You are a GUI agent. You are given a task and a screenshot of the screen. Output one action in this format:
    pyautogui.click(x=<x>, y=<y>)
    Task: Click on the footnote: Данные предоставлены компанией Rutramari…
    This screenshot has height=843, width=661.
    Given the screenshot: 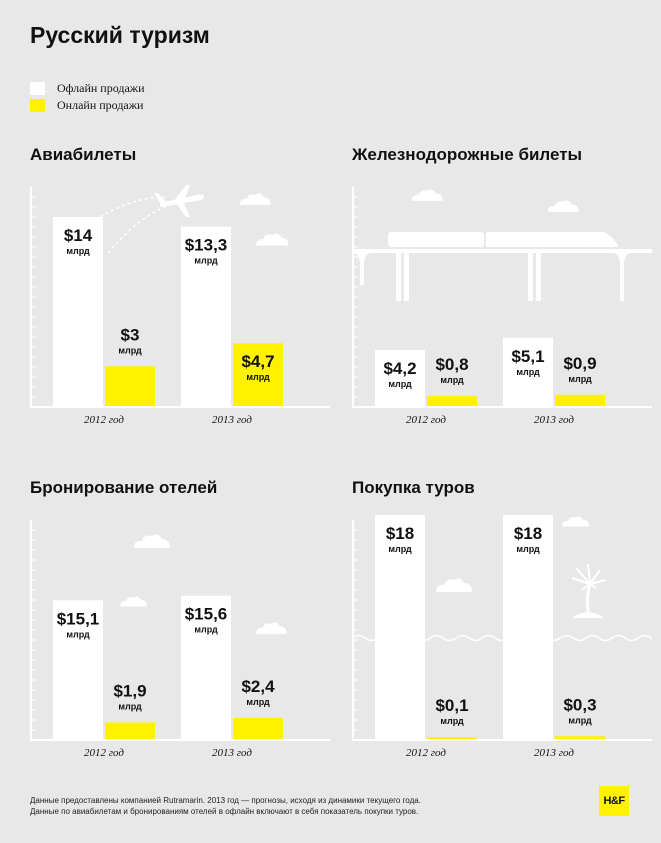 What is the action you would take?
    pyautogui.click(x=225, y=806)
    